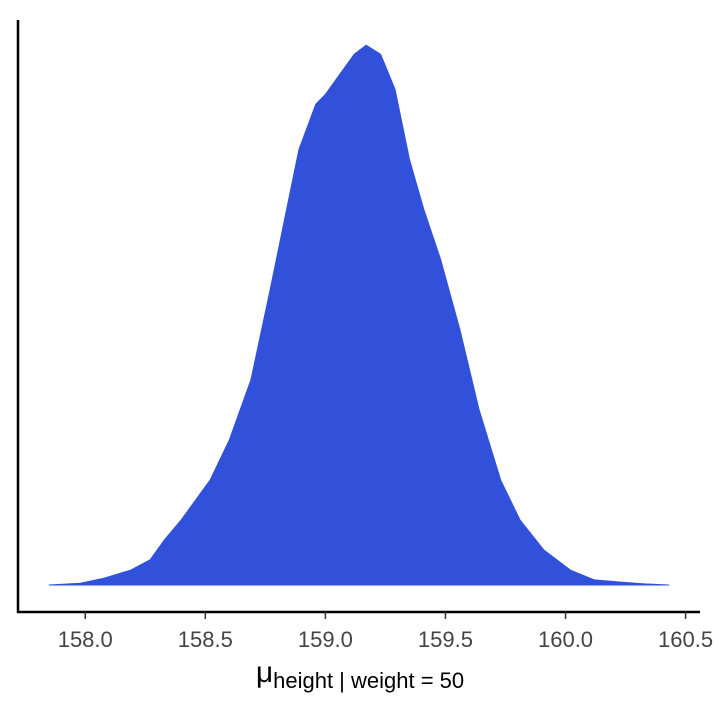  I want to click on x-label-subscript: height | weight = 50, so click(368, 680).